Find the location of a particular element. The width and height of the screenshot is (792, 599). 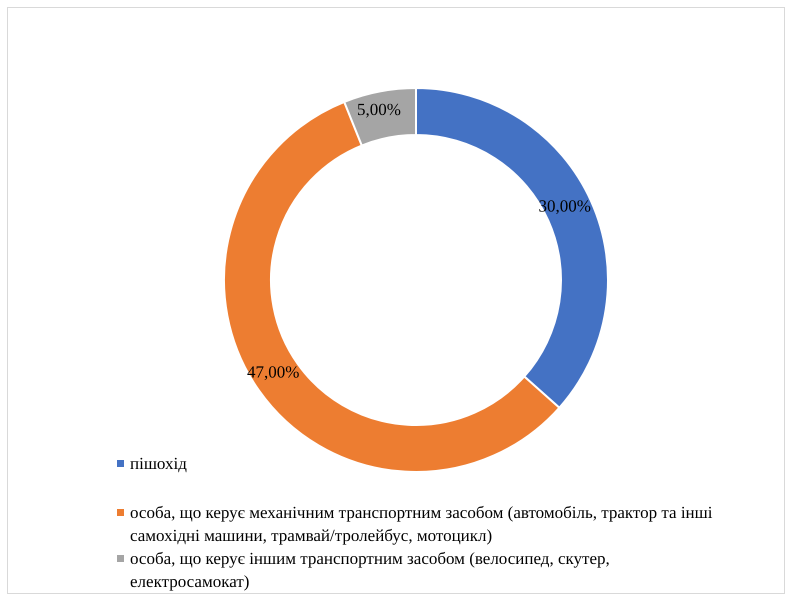

data-label: 47,00% is located at coordinates (273, 372).